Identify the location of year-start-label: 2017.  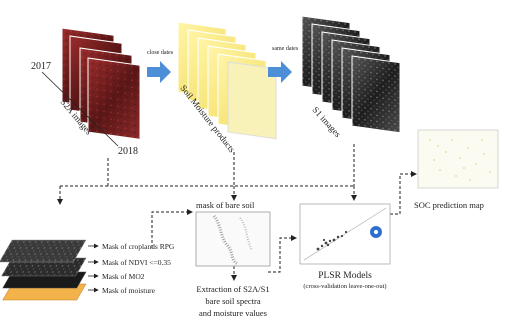
(41, 66).